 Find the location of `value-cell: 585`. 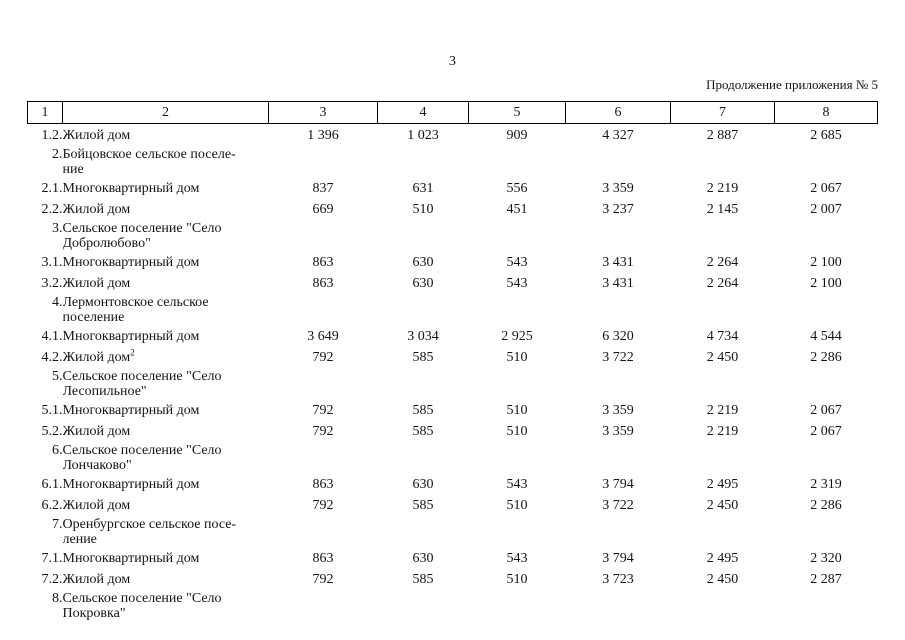

value-cell: 585 is located at coordinates (423, 579).